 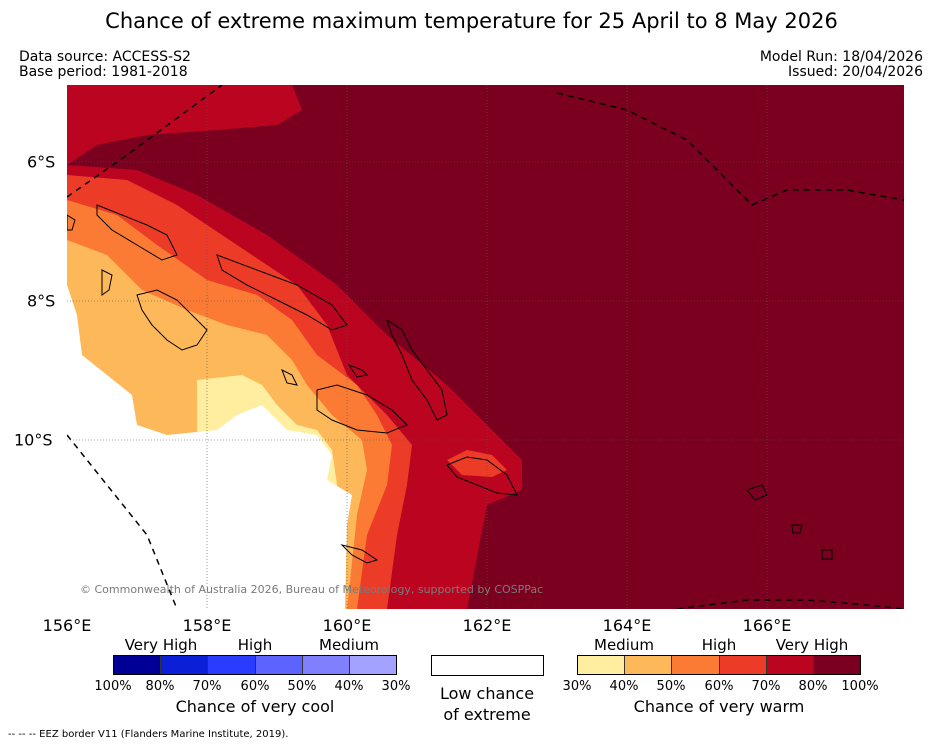 What do you see at coordinates (487, 704) in the screenshot?
I see `low-chance-caption: Low chance of extreme` at bounding box center [487, 704].